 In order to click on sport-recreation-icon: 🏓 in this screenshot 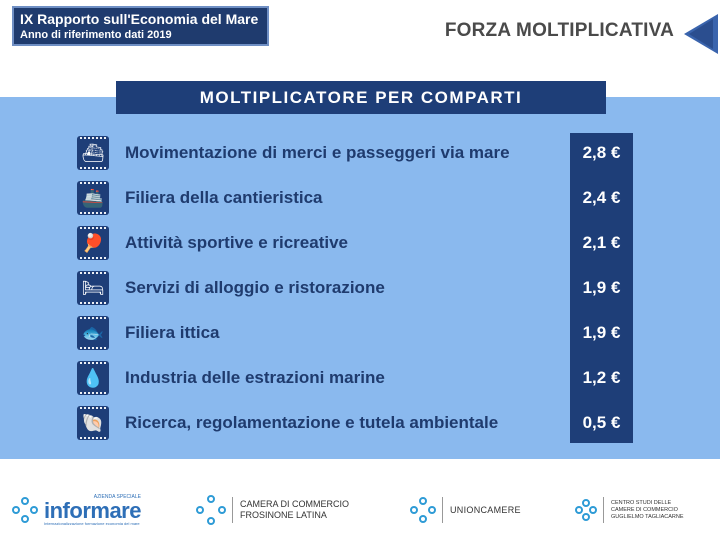, I will do `click(93, 243)`.